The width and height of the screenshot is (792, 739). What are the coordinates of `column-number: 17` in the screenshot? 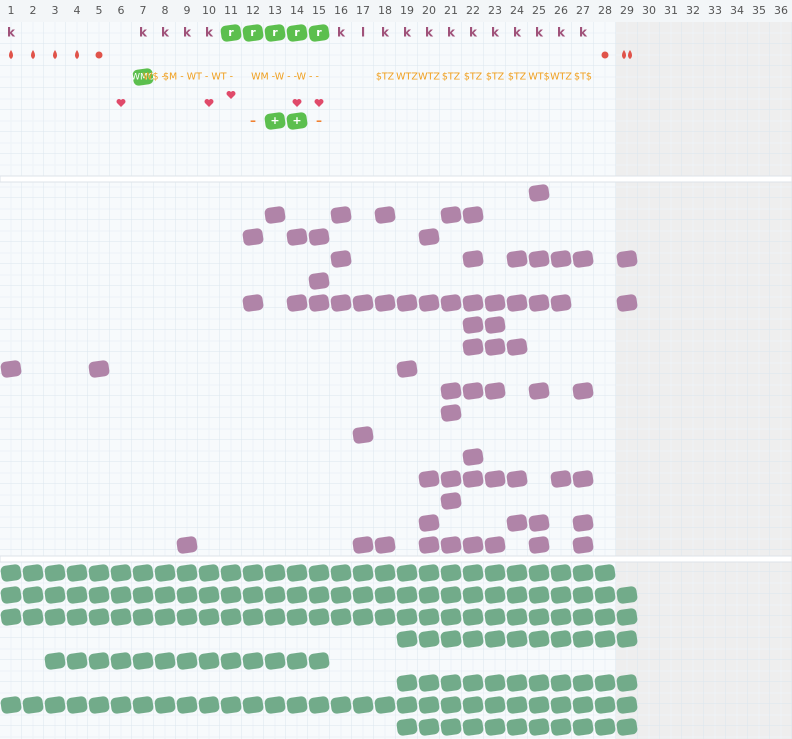 It's located at (363, 10).